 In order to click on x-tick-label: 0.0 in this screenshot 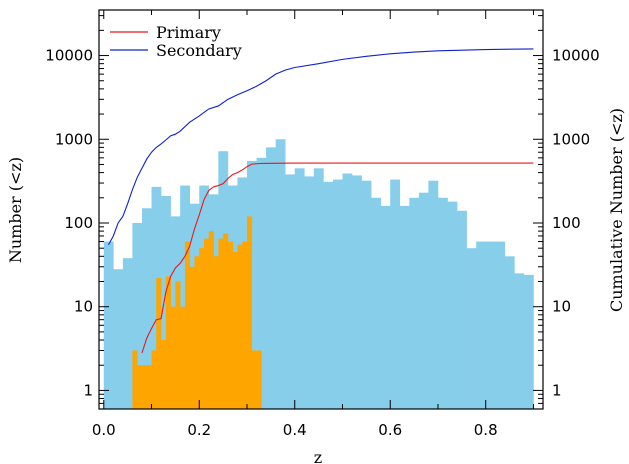, I will do `click(104, 430)`.